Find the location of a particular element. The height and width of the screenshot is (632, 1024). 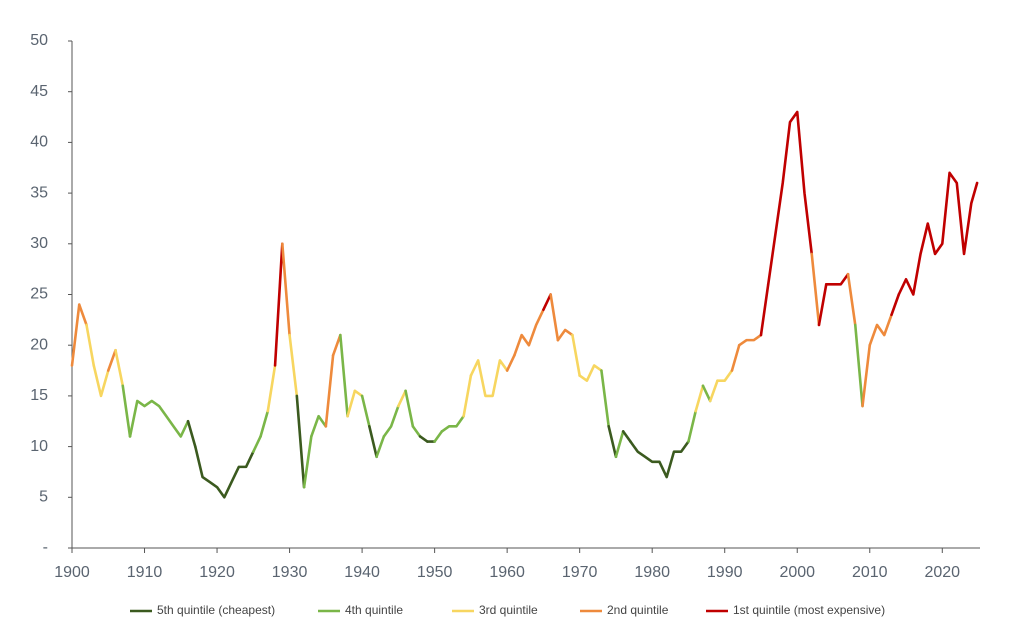

x-tick-label: 1960 is located at coordinates (507, 572).